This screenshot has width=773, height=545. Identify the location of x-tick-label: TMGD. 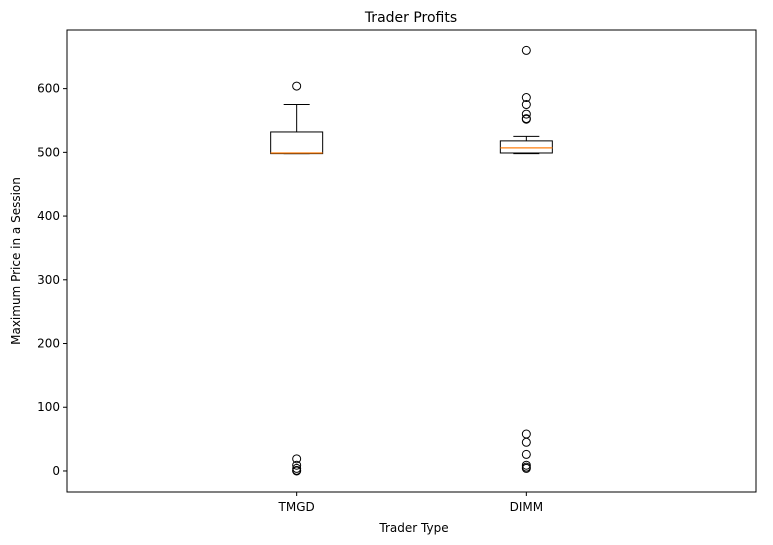
(296, 507).